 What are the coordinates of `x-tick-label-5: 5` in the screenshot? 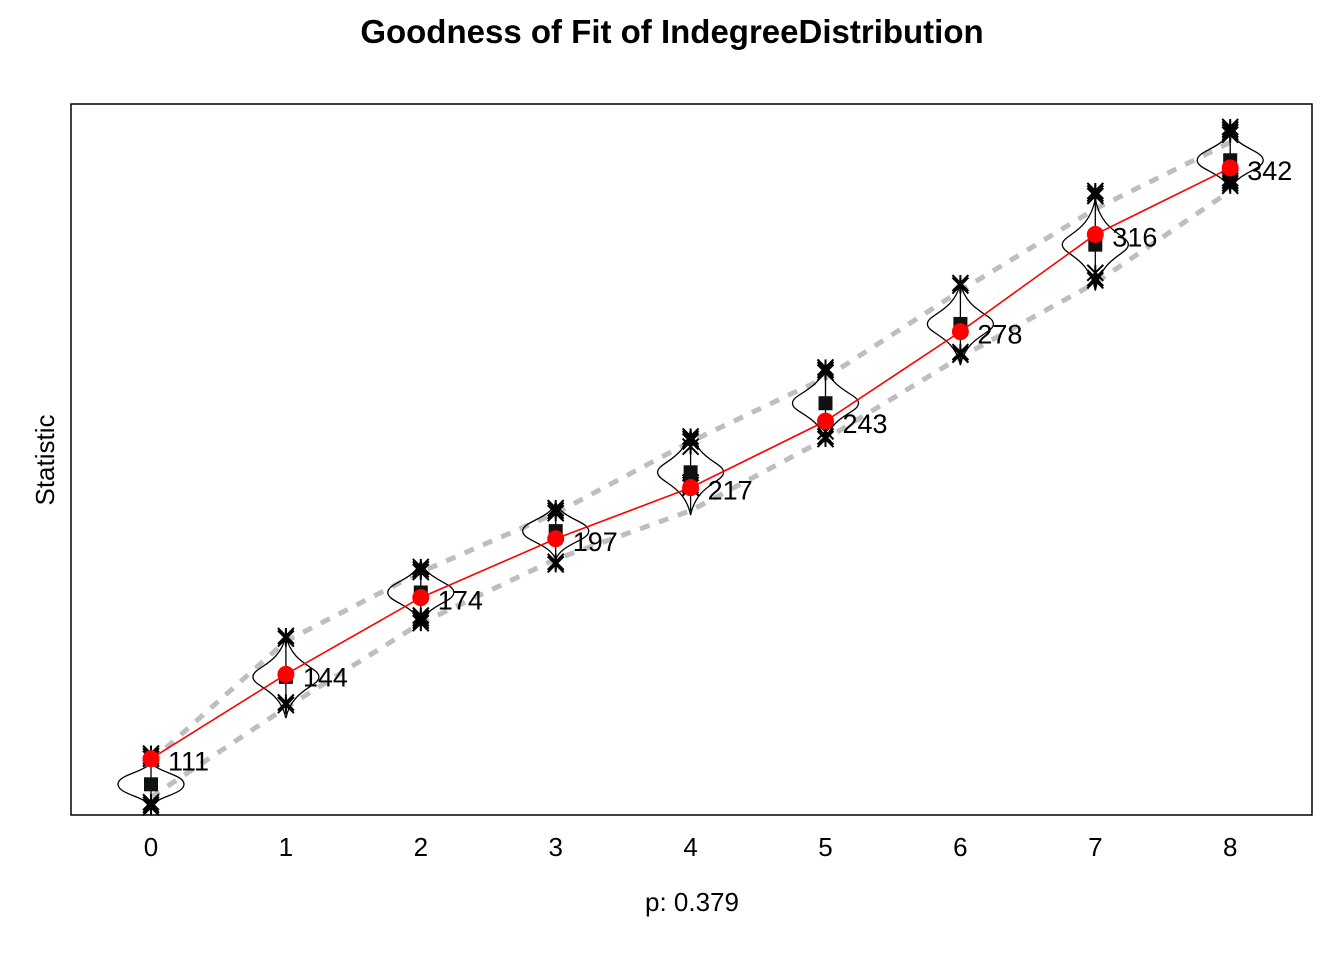 It's located at (825, 847).